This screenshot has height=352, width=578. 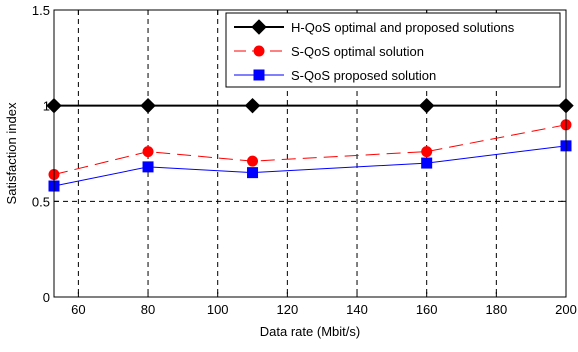 What do you see at coordinates (41, 10) in the screenshot?
I see `y-tick-label: 1.5` at bounding box center [41, 10].